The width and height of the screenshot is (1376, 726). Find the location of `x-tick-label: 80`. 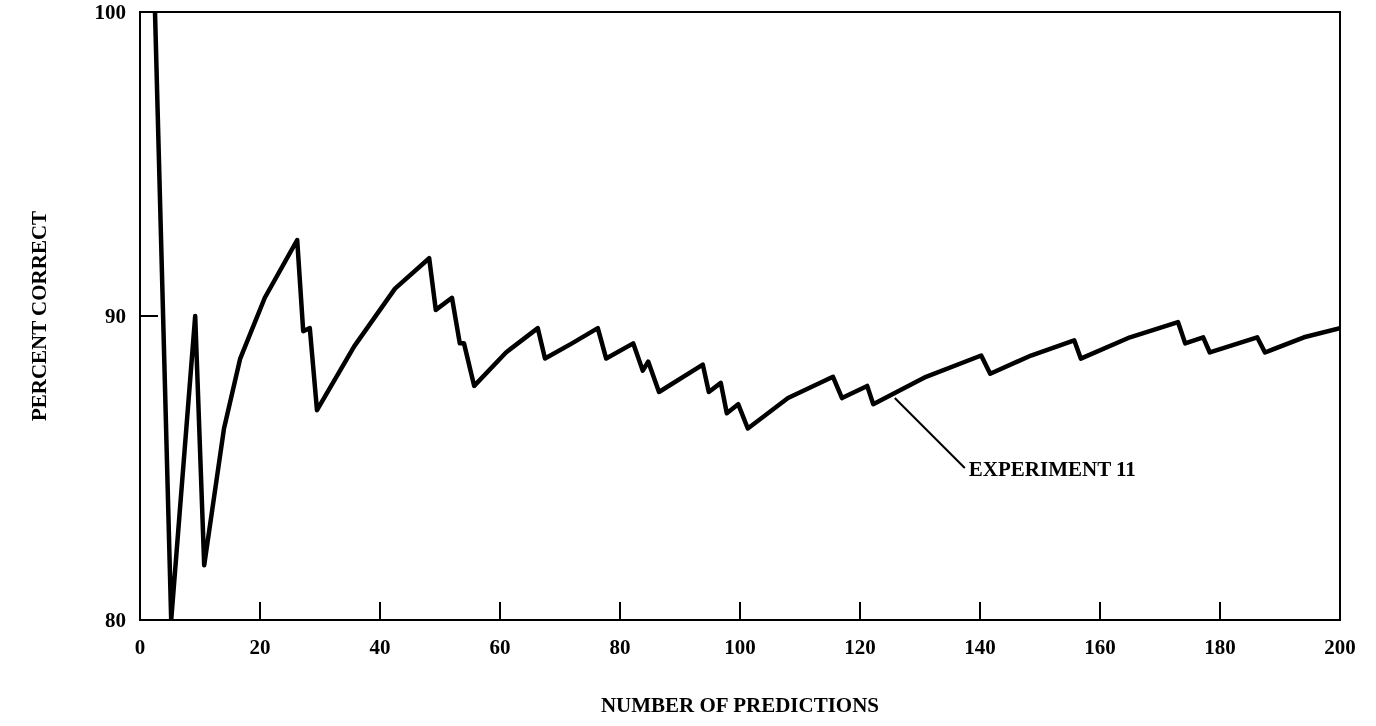

x-tick-label: 80 is located at coordinates (620, 647).